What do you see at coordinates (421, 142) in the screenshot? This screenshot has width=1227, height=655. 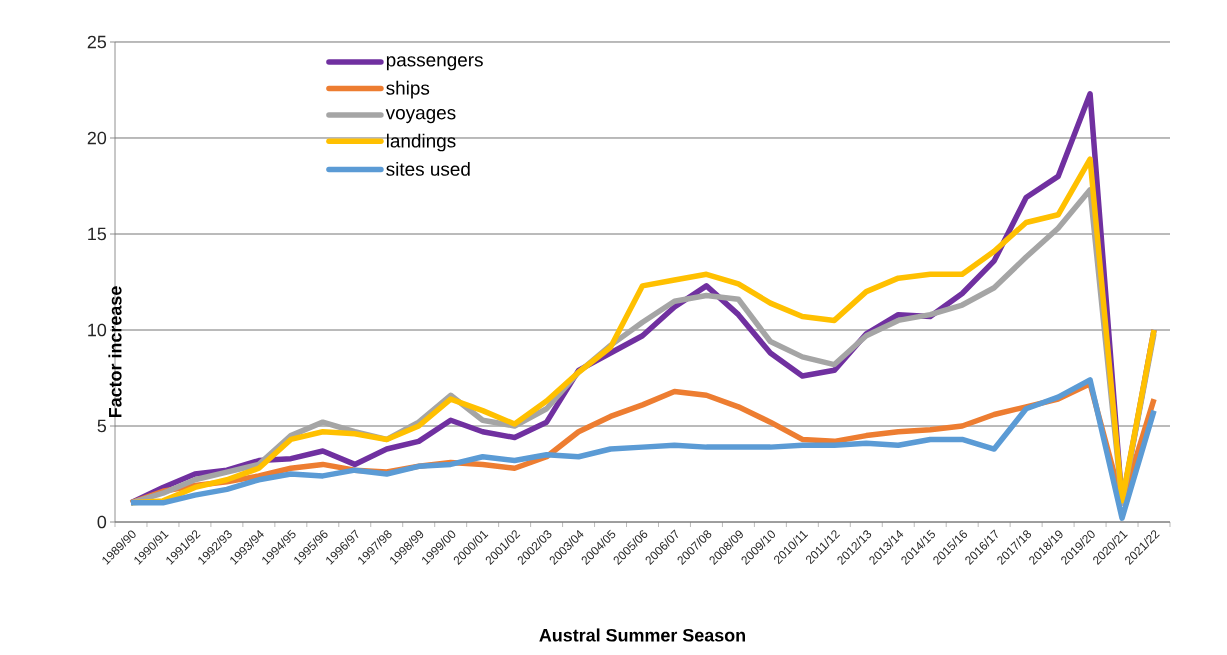 I see `legend-label: landings` at bounding box center [421, 142].